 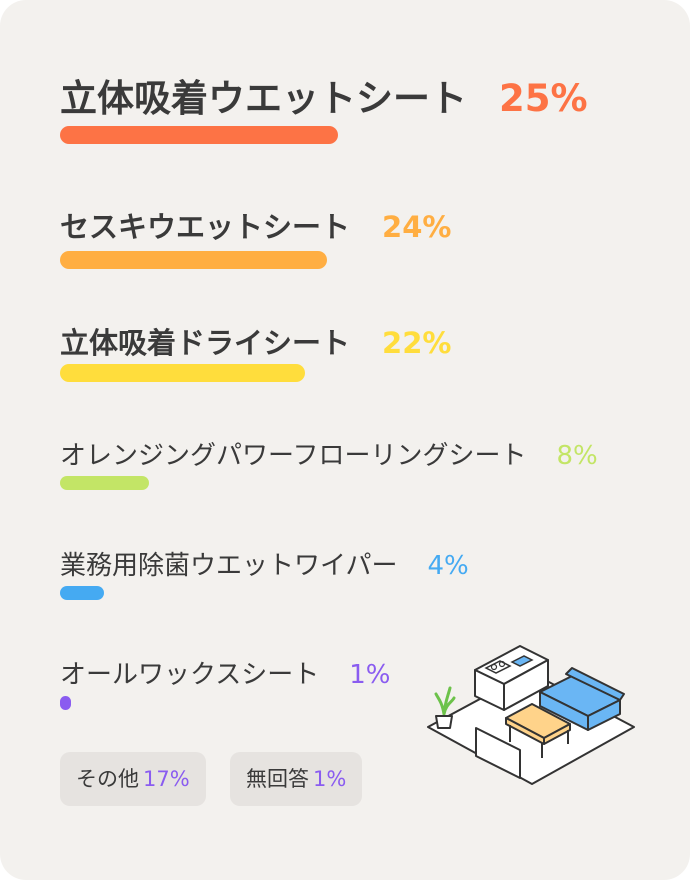 I want to click on bar-row: 立体吸着ドライシート 22%, so click(x=255, y=341).